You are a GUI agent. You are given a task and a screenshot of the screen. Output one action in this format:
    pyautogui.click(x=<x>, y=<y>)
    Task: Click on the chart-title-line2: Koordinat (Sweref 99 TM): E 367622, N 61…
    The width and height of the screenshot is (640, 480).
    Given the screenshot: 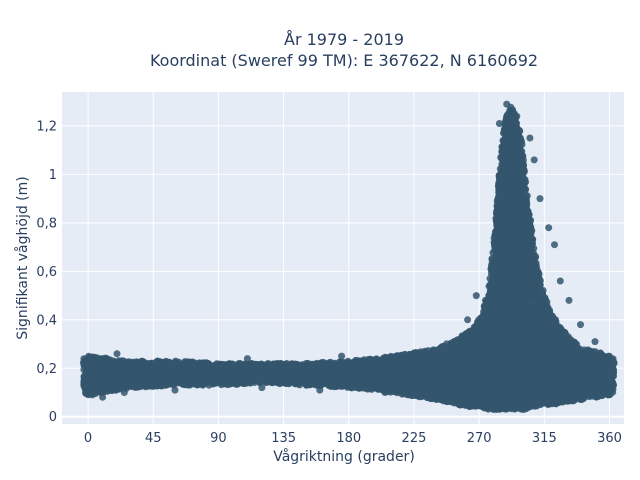 What is the action you would take?
    pyautogui.click(x=344, y=60)
    